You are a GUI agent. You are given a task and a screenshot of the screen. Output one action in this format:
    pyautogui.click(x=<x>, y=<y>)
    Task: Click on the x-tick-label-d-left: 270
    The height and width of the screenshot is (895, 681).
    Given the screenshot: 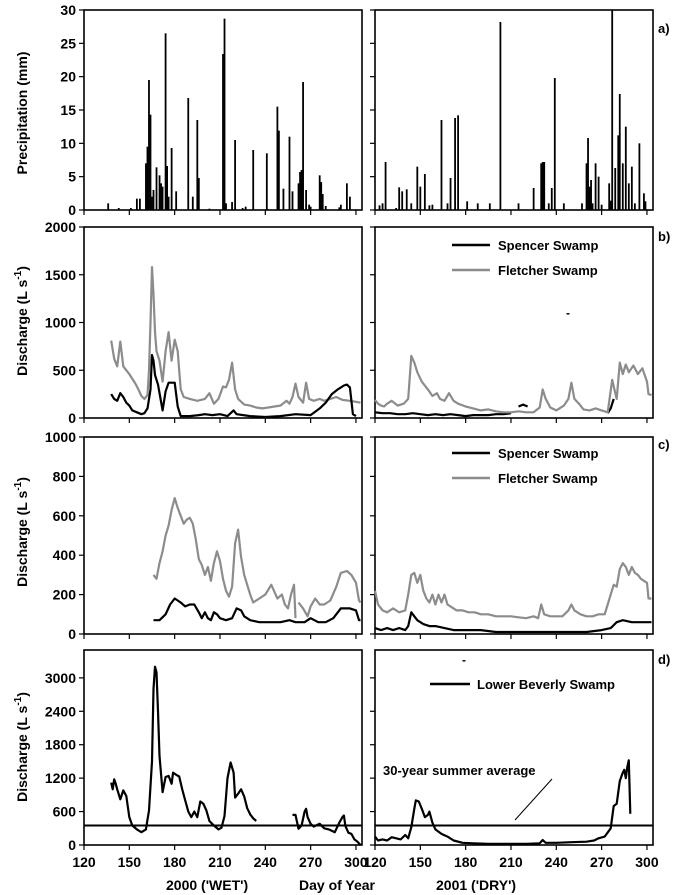 What is the action you would take?
    pyautogui.click(x=311, y=862)
    